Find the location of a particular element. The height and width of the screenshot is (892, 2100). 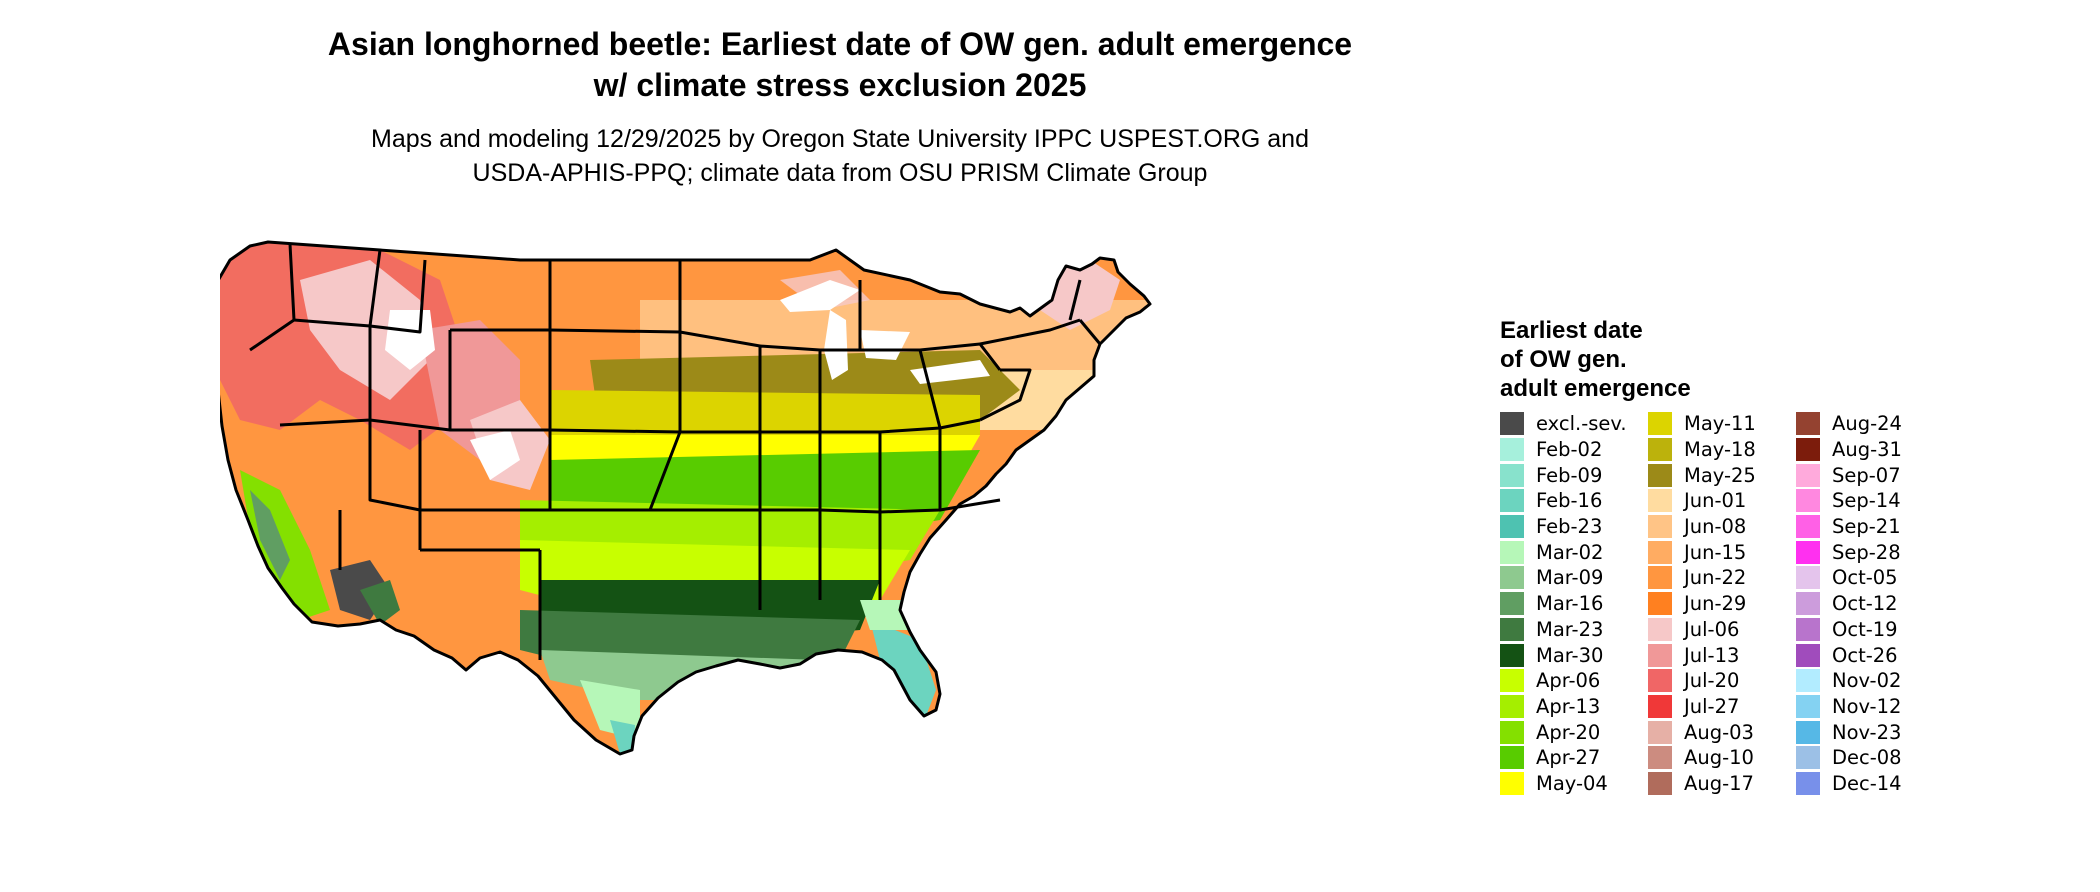

legend-label: Mar-30 is located at coordinates (1570, 655).